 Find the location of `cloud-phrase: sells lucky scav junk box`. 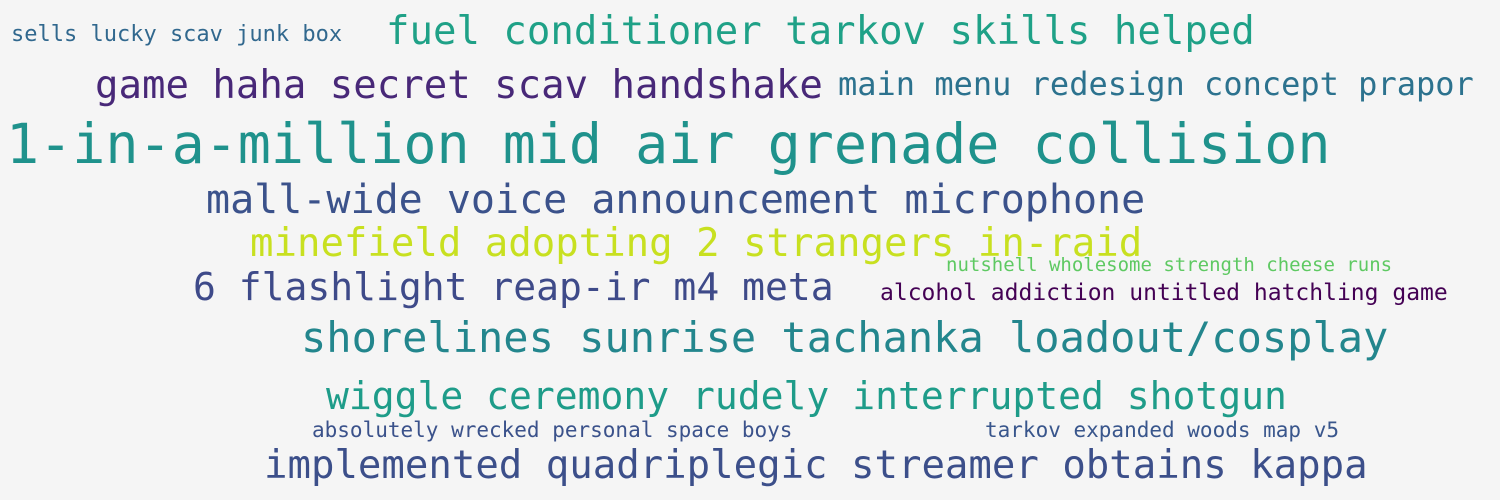

cloud-phrase: sells lucky scav junk box is located at coordinates (177, 34).